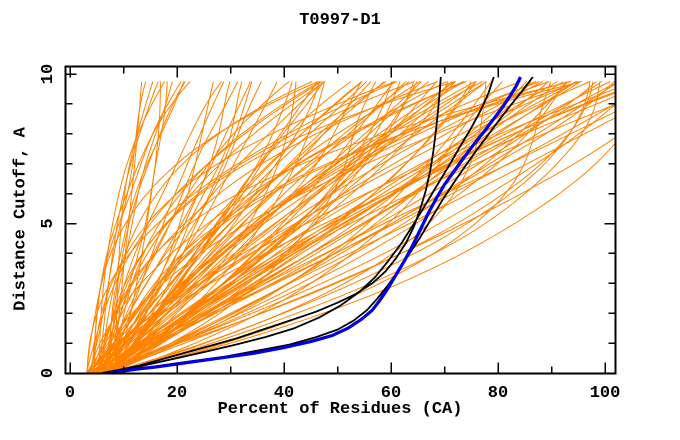 Image resolution: width=680 pixels, height=440 pixels. I want to click on y-tick-label: 0, so click(48, 373).